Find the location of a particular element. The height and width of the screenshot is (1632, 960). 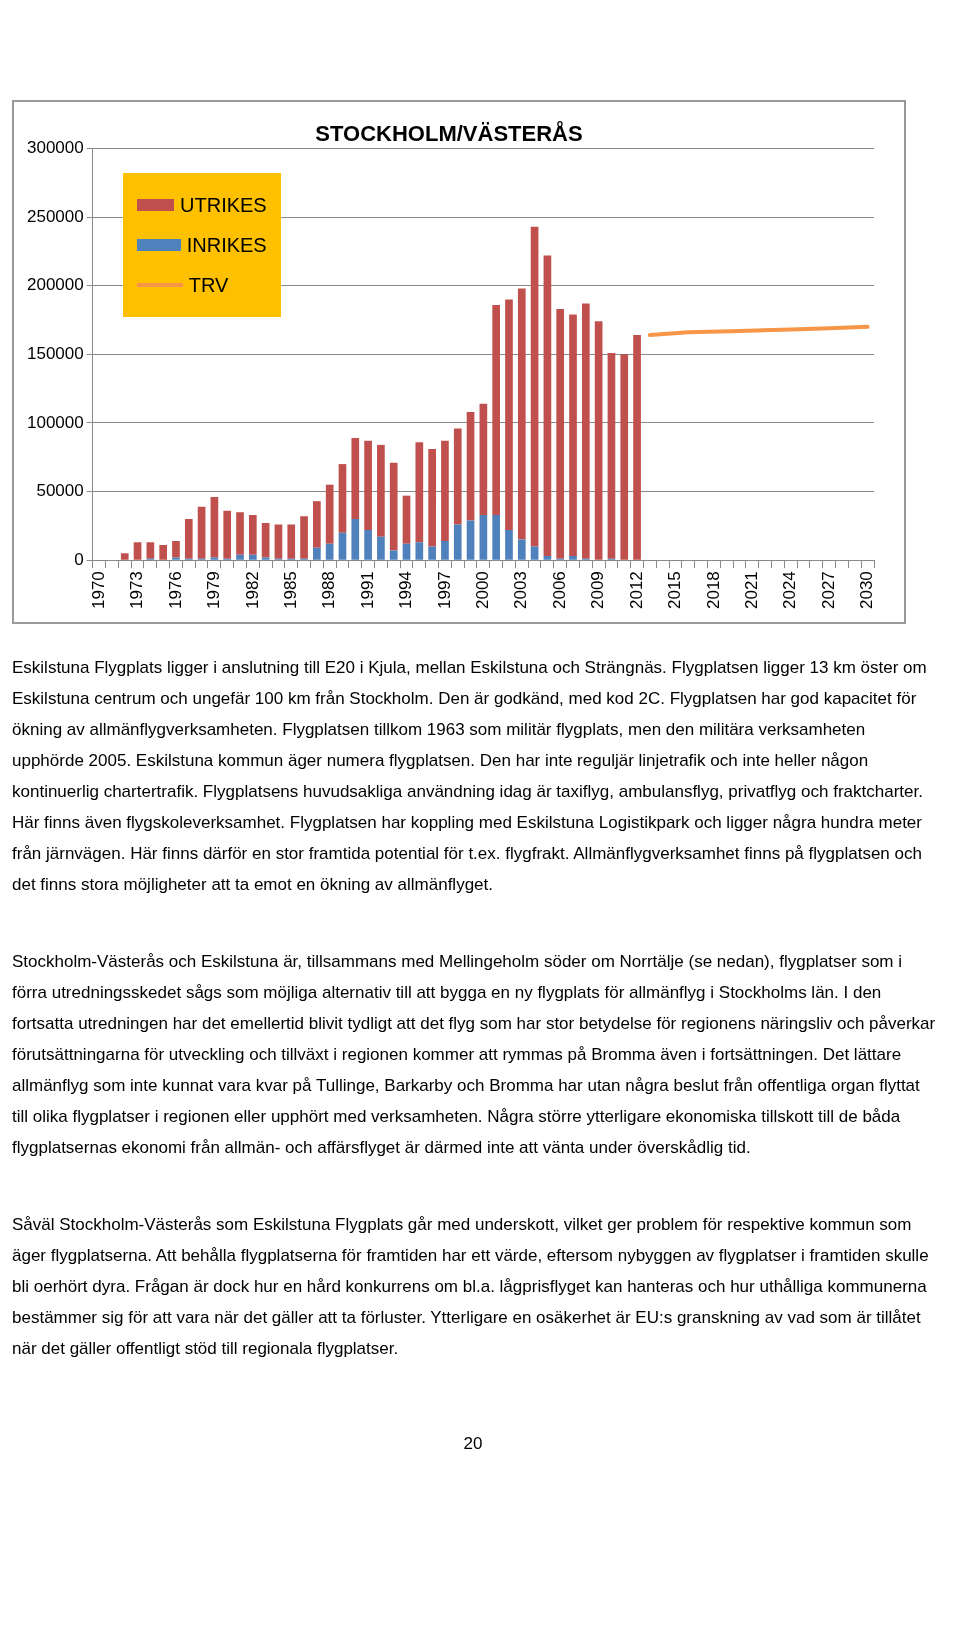

x-tick-label: 1985 is located at coordinates (290, 590).